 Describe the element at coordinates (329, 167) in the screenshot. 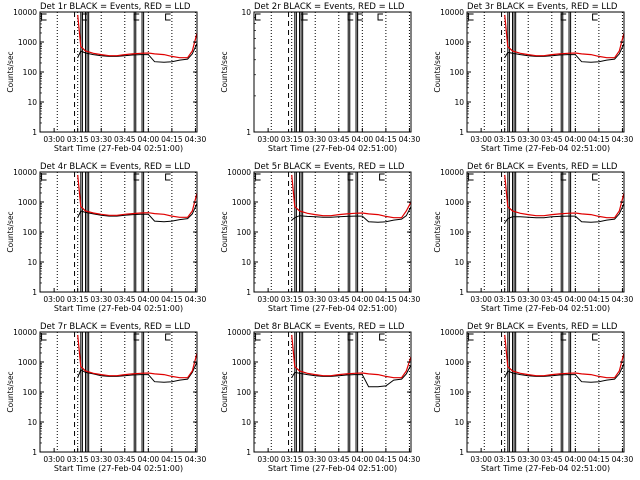

I see `panel-title: Det 5r BLACK = Events, RED = LLD` at that location.